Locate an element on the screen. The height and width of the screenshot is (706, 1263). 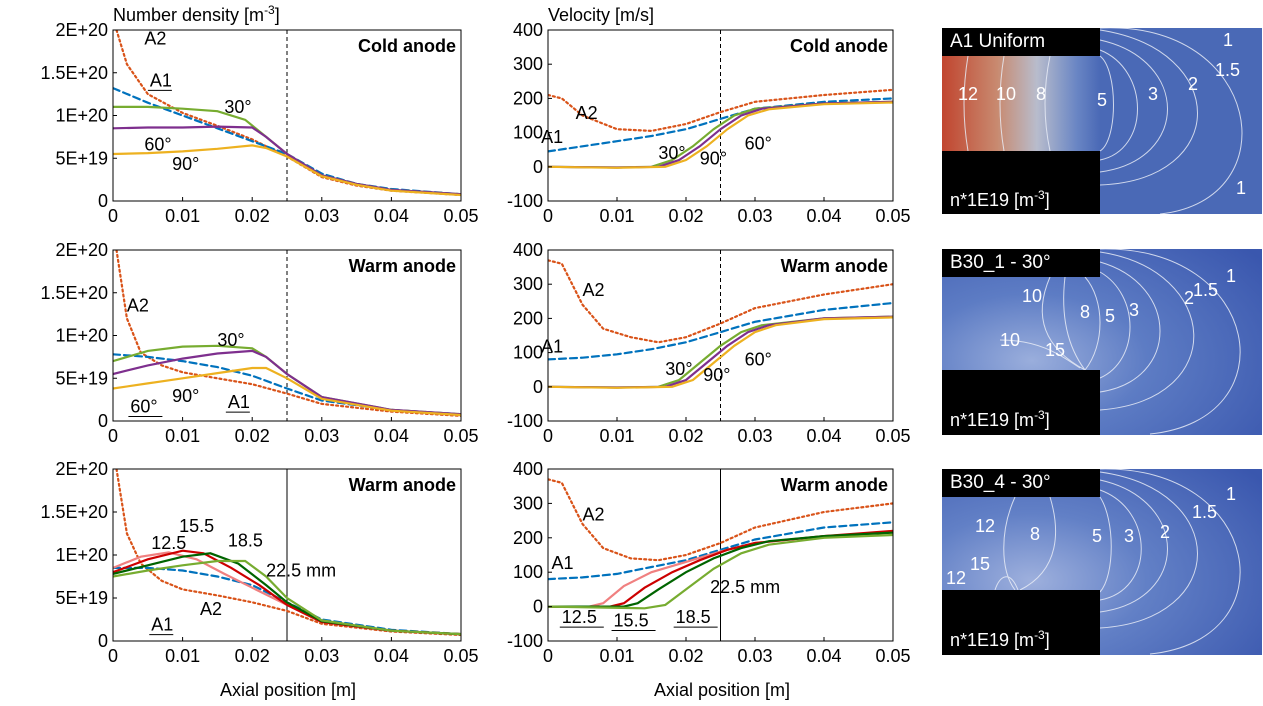
contour-label: 15 is located at coordinates (1055, 350).